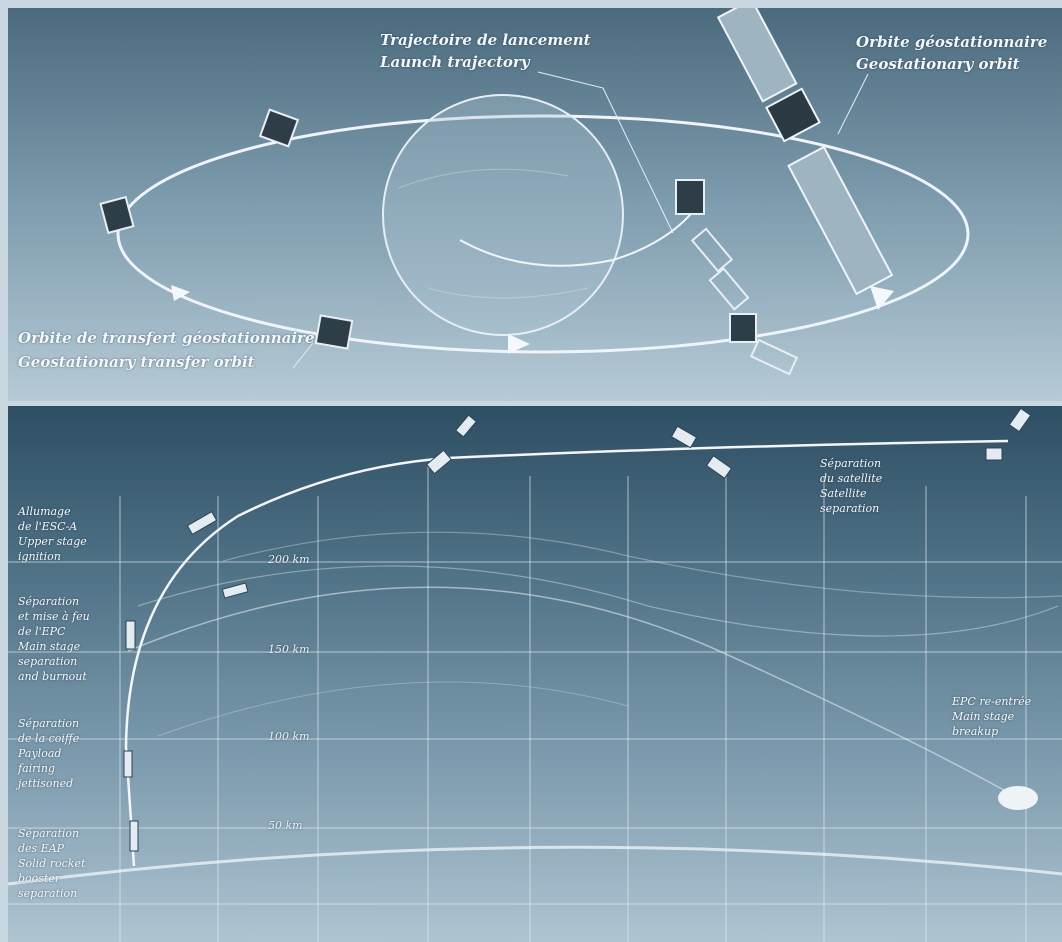  Describe the element at coordinates (535, 865) in the screenshot. I see `earth-horizon` at that location.